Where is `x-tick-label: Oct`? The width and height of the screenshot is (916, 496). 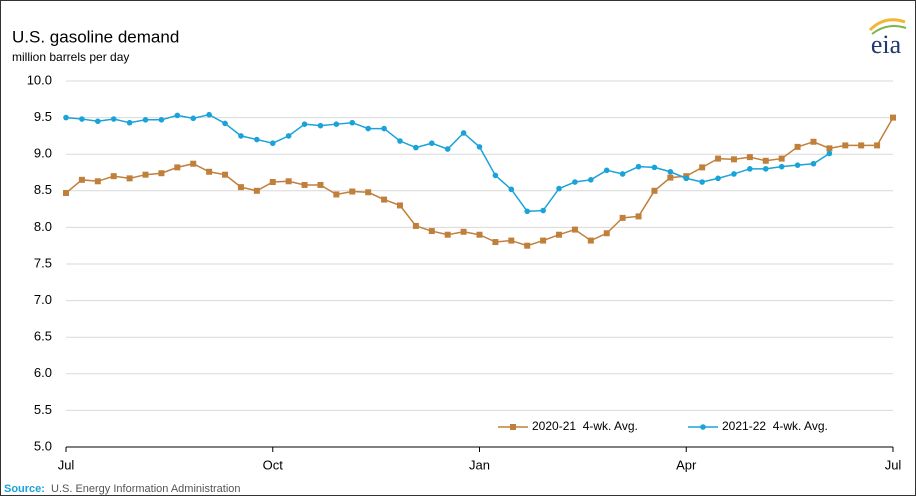
x-tick-label: Oct is located at coordinates (273, 464).